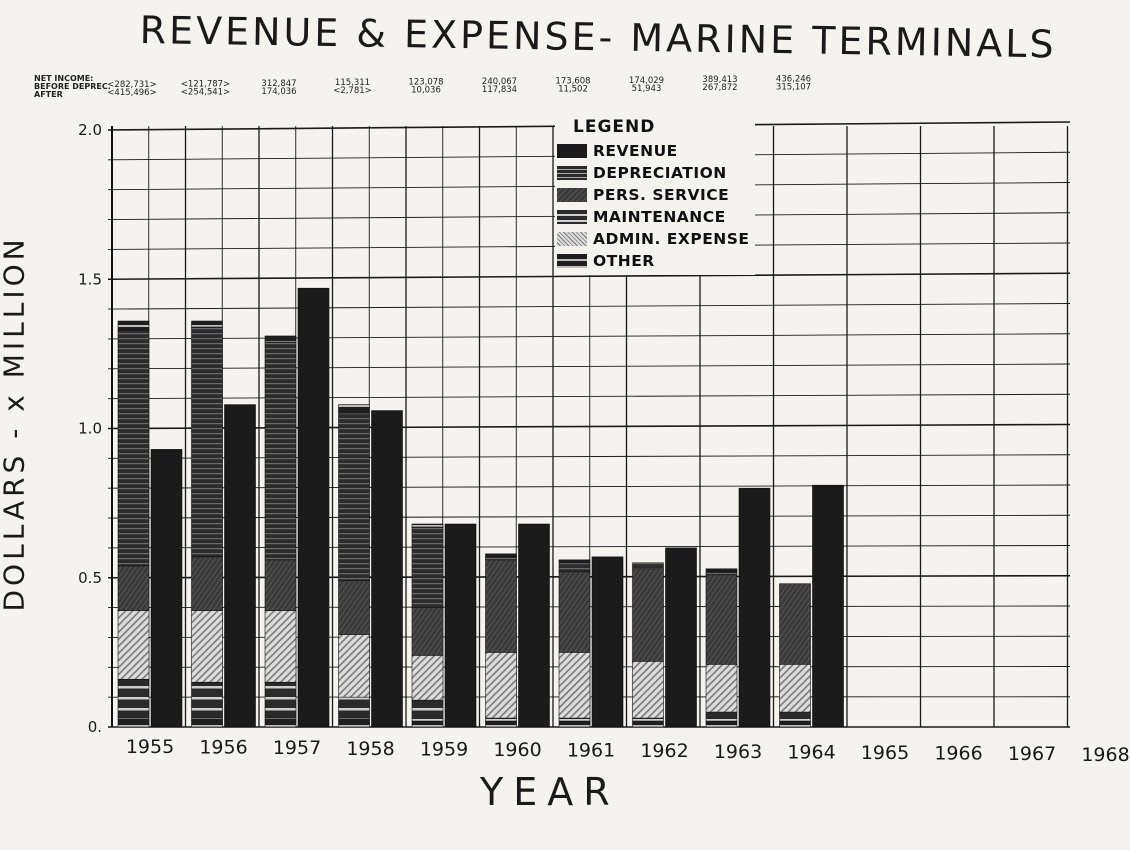 This screenshot has width=1130, height=850. What do you see at coordinates (280, 700) in the screenshot?
I see `bar-expense-maintenance-1957` at bounding box center [280, 700].